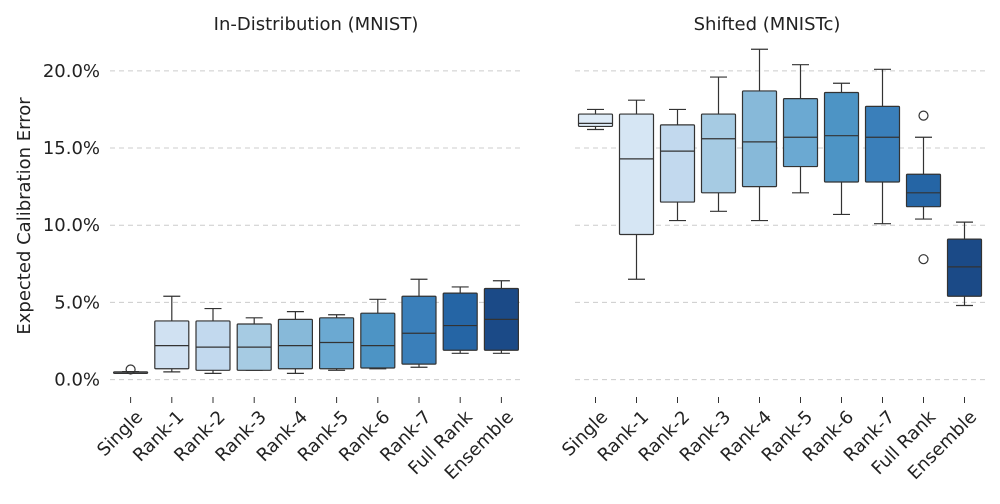  What do you see at coordinates (77, 380) in the screenshot?
I see `y-tick-label: 0.0%` at bounding box center [77, 380].